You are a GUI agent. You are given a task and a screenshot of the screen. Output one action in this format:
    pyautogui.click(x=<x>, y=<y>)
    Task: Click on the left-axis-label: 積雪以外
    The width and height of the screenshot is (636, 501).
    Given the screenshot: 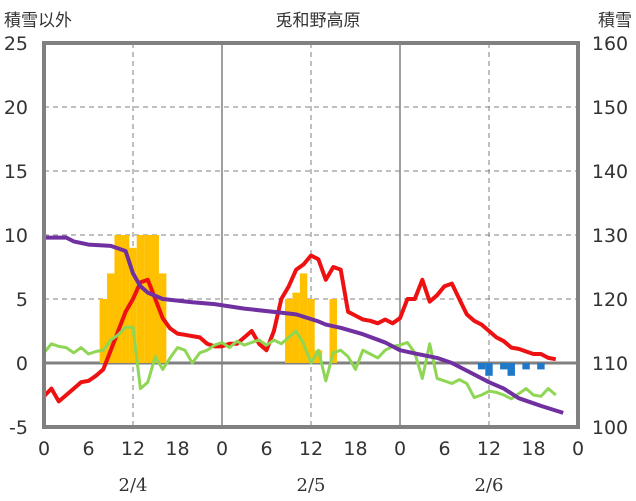 What is the action you would take?
    pyautogui.click(x=38, y=21)
    